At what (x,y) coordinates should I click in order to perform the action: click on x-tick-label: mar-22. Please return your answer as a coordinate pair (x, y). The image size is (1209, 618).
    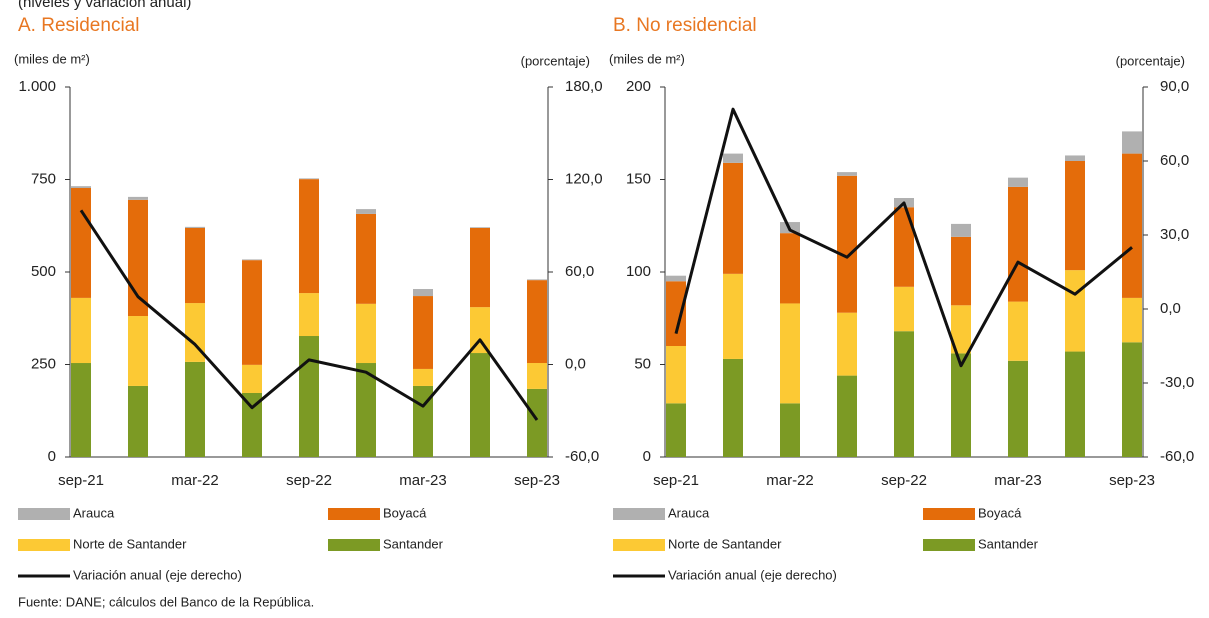
    Looking at the image, I should click on (195, 480).